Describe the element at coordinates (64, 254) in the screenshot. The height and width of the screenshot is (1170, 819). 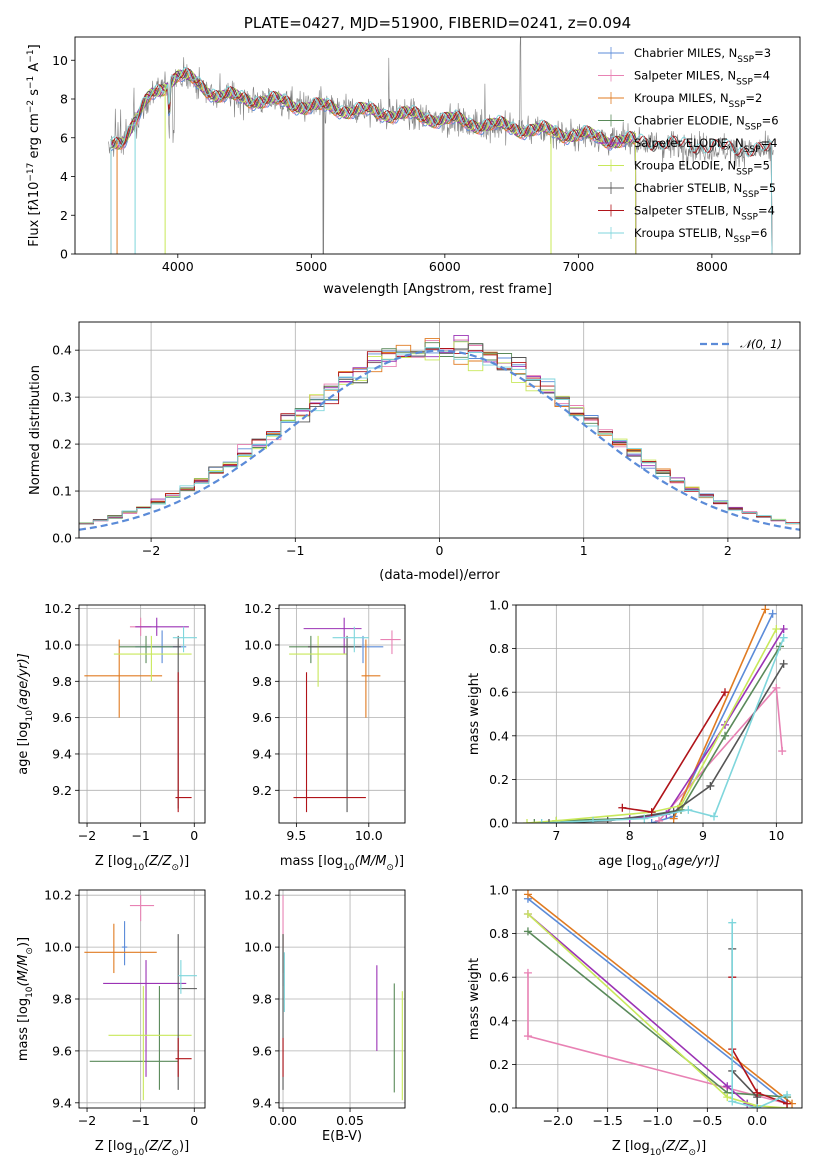
I see `y-tick-label: 0` at that location.